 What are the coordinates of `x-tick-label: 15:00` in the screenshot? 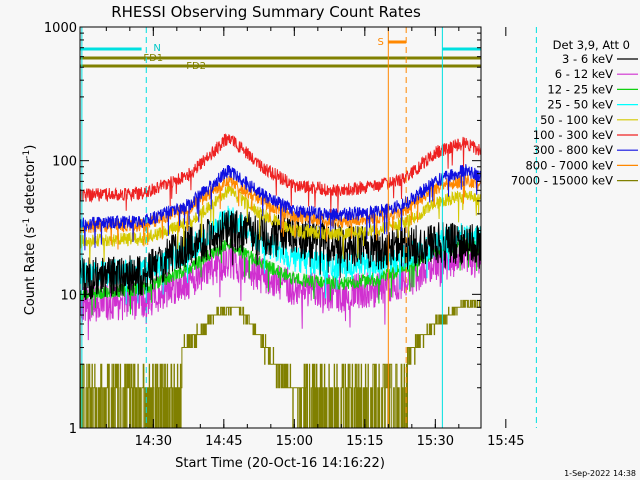 It's located at (294, 441).